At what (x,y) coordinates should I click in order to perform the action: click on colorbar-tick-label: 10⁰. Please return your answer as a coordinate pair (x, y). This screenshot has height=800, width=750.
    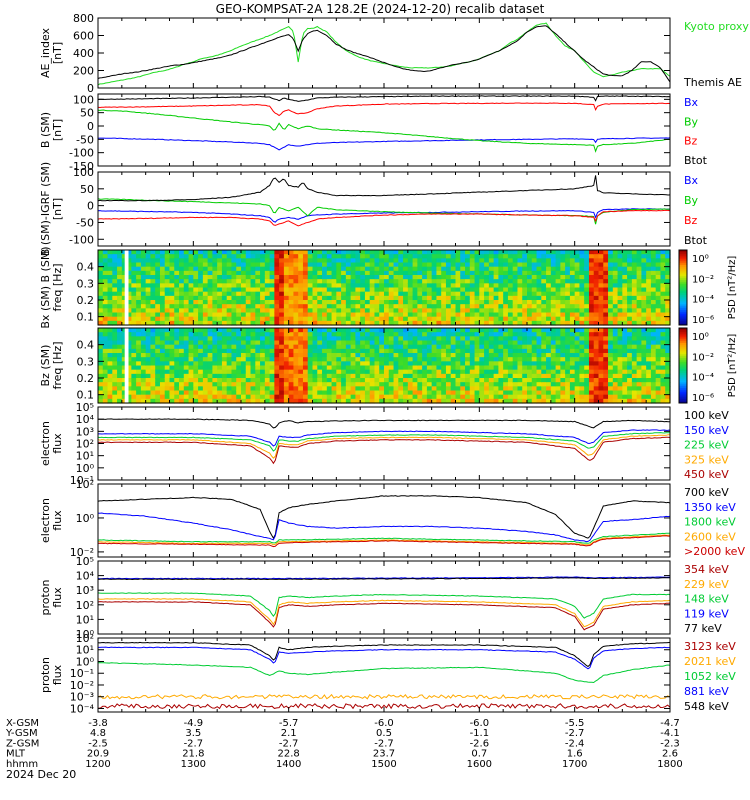
    Looking at the image, I should click on (700, 259).